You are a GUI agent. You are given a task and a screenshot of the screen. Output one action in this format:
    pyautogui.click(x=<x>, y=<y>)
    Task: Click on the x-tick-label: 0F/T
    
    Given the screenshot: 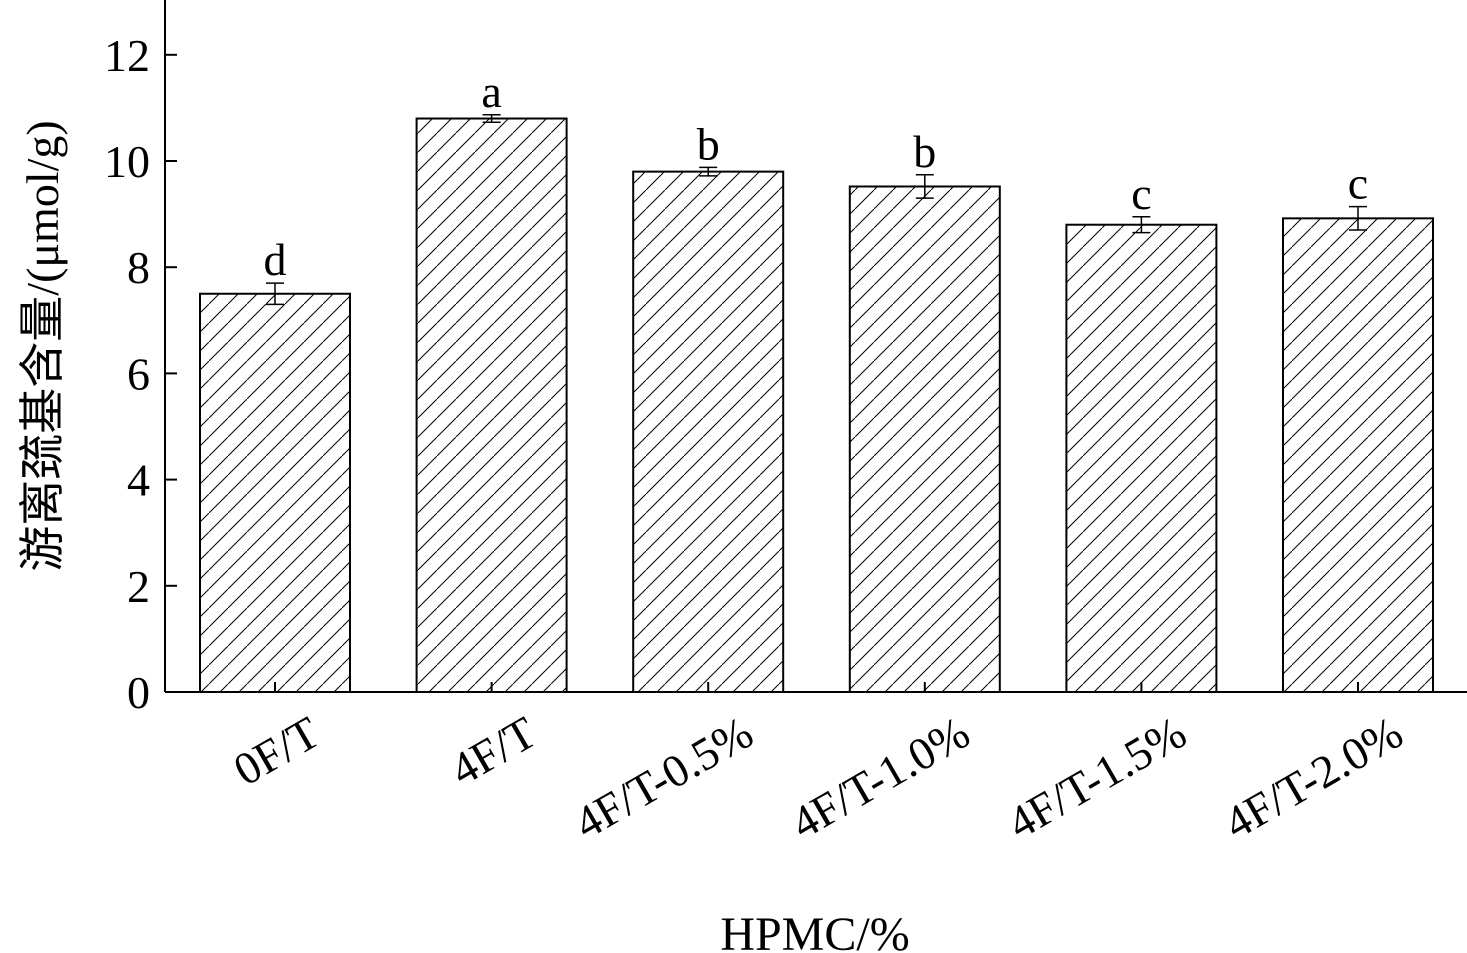 What is the action you would take?
    pyautogui.click(x=276, y=750)
    